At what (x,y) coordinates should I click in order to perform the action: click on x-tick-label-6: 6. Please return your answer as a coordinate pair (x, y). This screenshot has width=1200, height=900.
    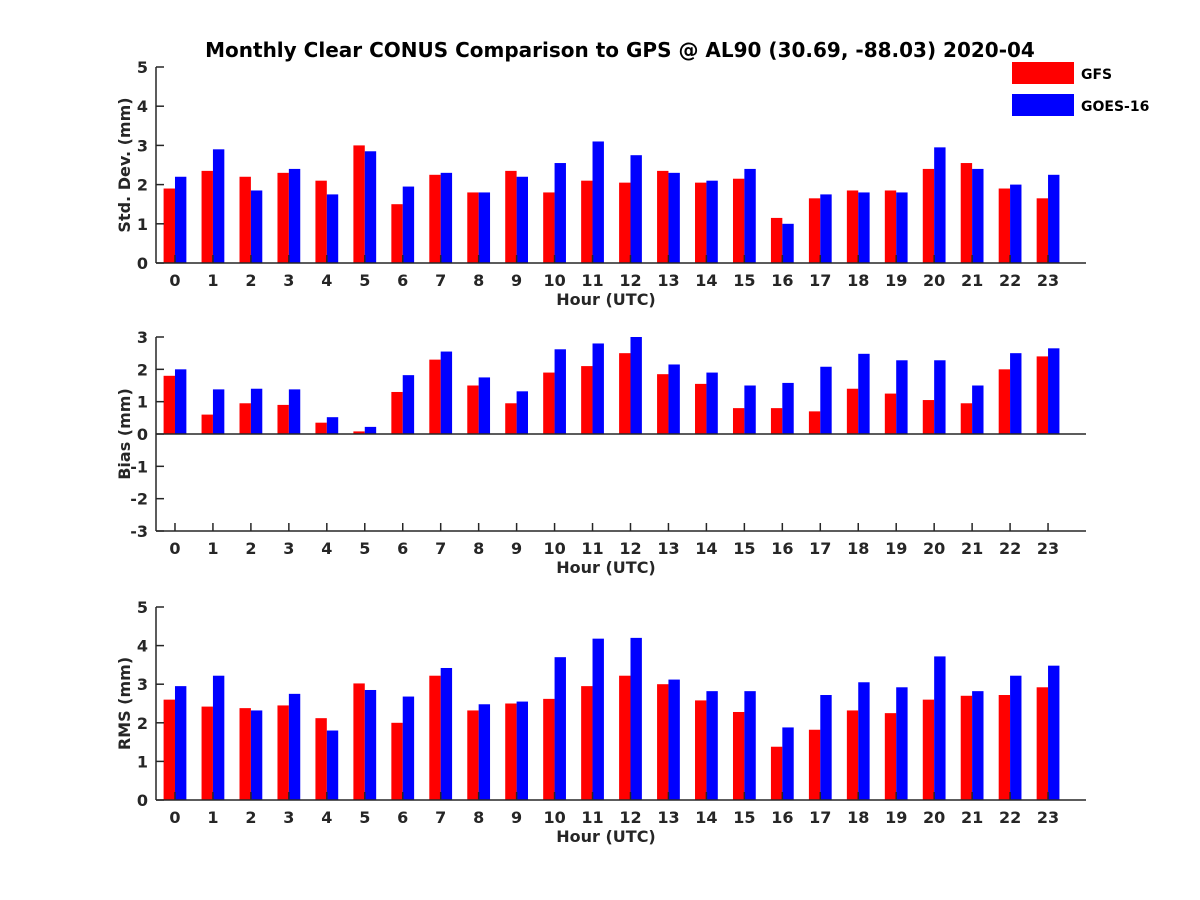
    Looking at the image, I should click on (402, 548).